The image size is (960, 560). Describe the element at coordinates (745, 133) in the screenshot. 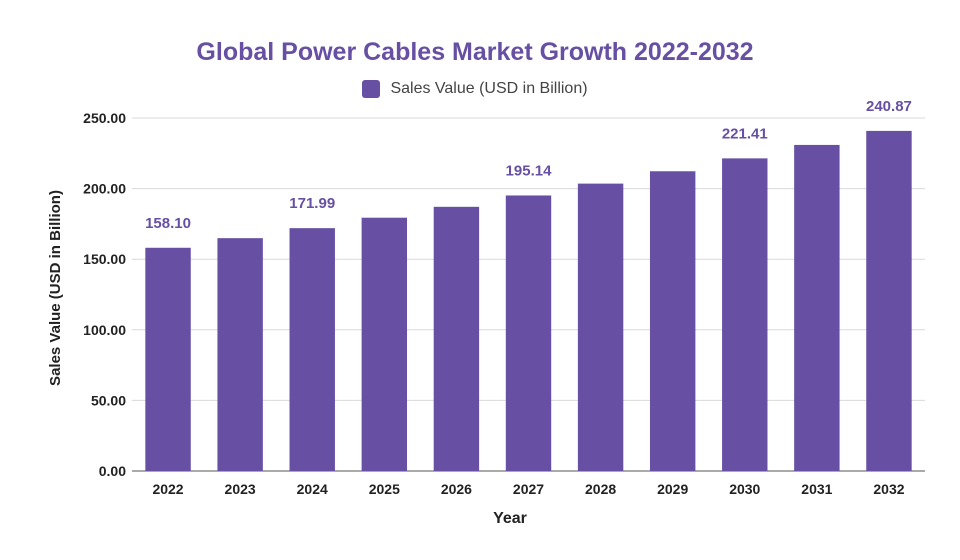

I see `data-label: 221.41` at that location.